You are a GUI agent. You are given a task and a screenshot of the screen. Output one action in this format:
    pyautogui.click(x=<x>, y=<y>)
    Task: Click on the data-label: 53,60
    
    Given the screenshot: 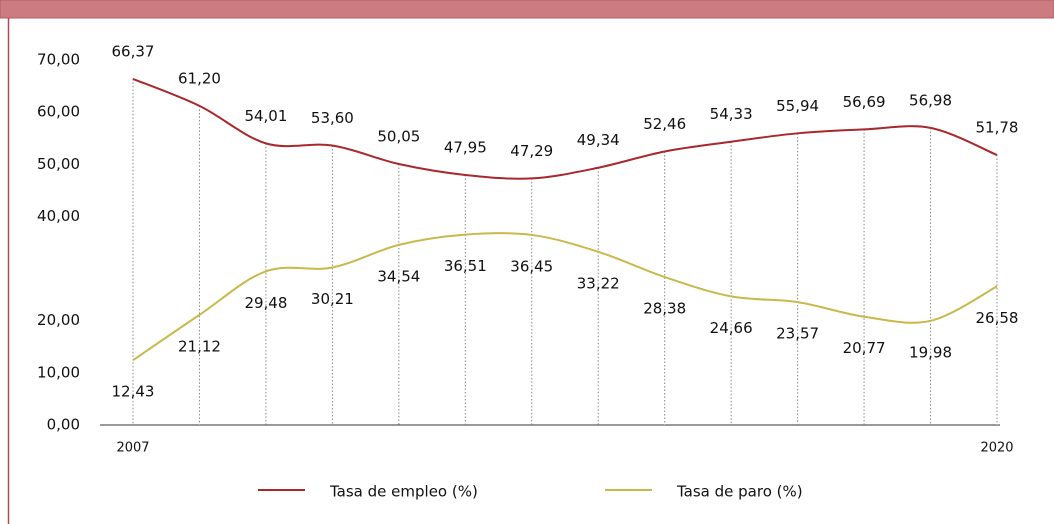 What is the action you would take?
    pyautogui.click(x=332, y=118)
    